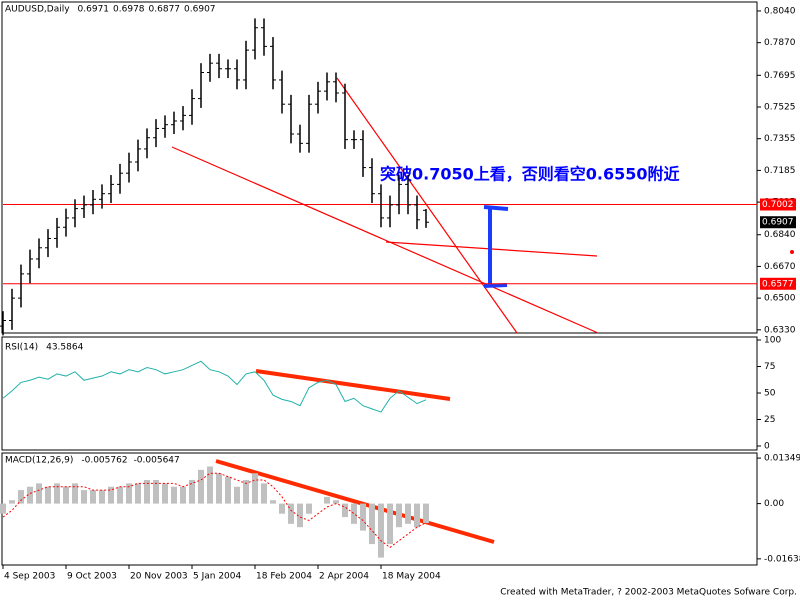 The width and height of the screenshot is (800, 600). What do you see at coordinates (780, 171) in the screenshot?
I see `y-tick-label: 0.7185` at bounding box center [780, 171].